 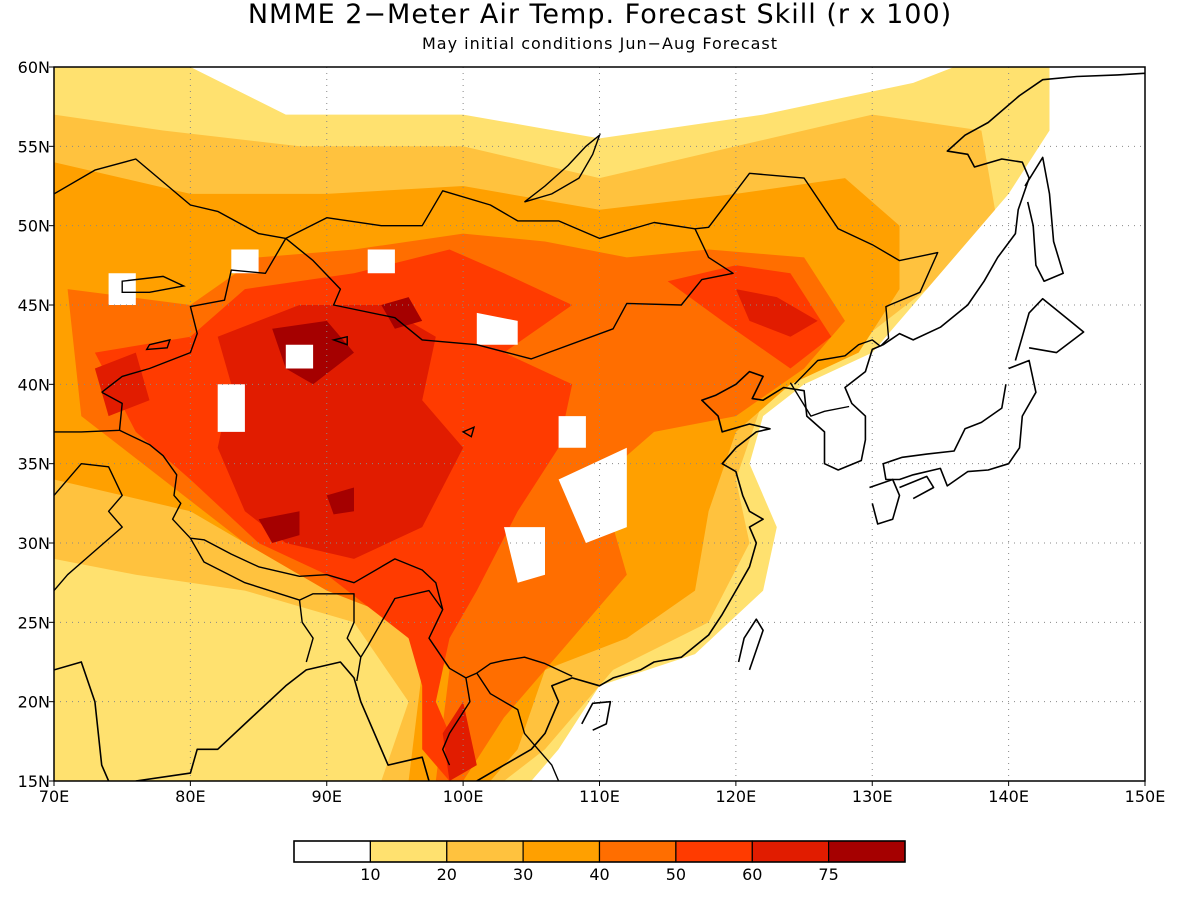 What do you see at coordinates (1145, 796) in the screenshot?
I see `lon-tick-label: 150E` at bounding box center [1145, 796].